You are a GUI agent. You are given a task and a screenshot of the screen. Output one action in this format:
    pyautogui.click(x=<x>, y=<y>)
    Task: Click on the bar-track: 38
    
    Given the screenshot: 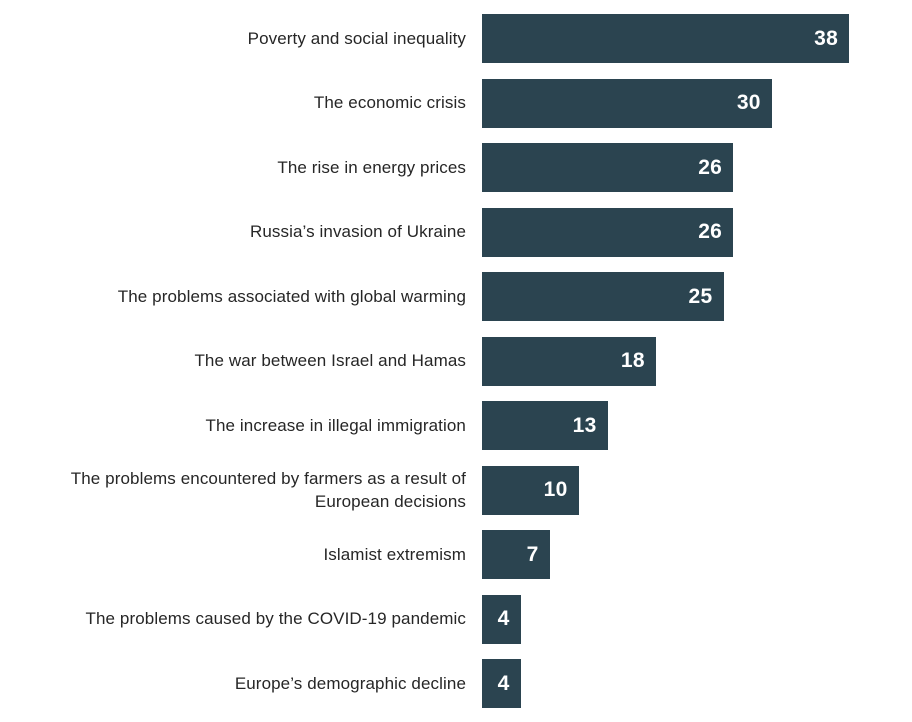 What is the action you would take?
    pyautogui.click(x=697, y=38)
    